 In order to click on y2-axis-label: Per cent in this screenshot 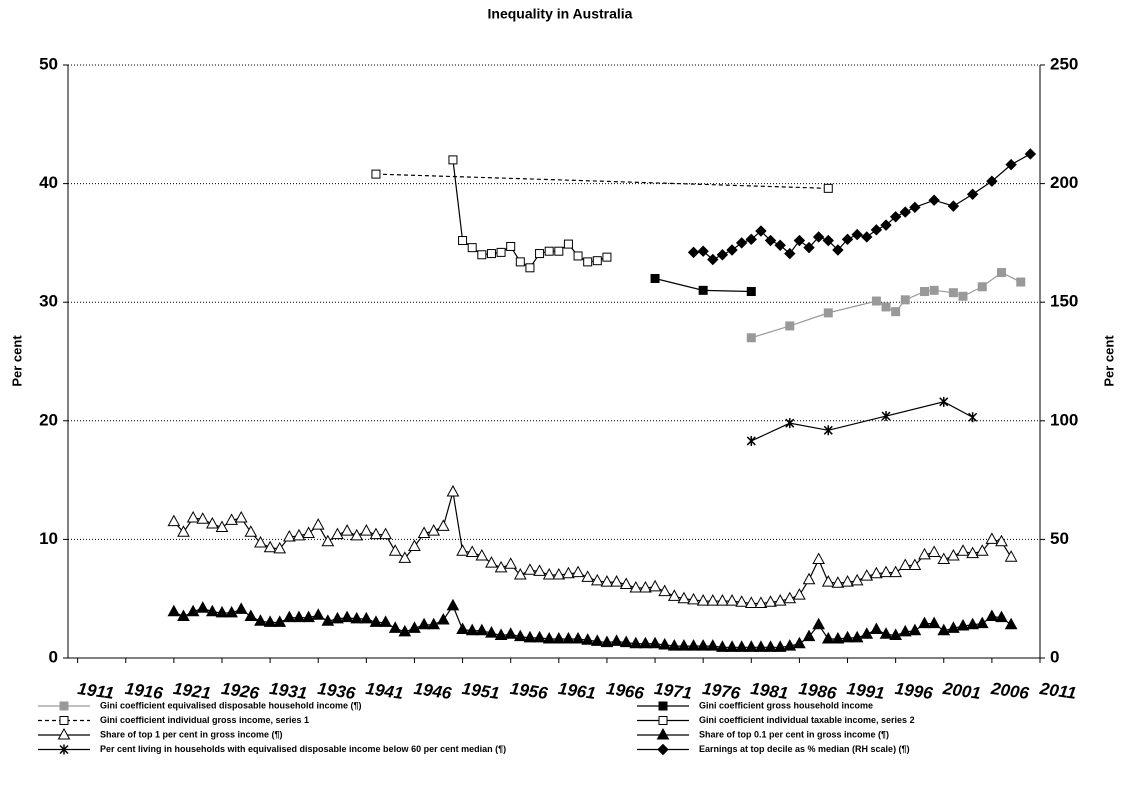, I will do `click(1108, 361)`.